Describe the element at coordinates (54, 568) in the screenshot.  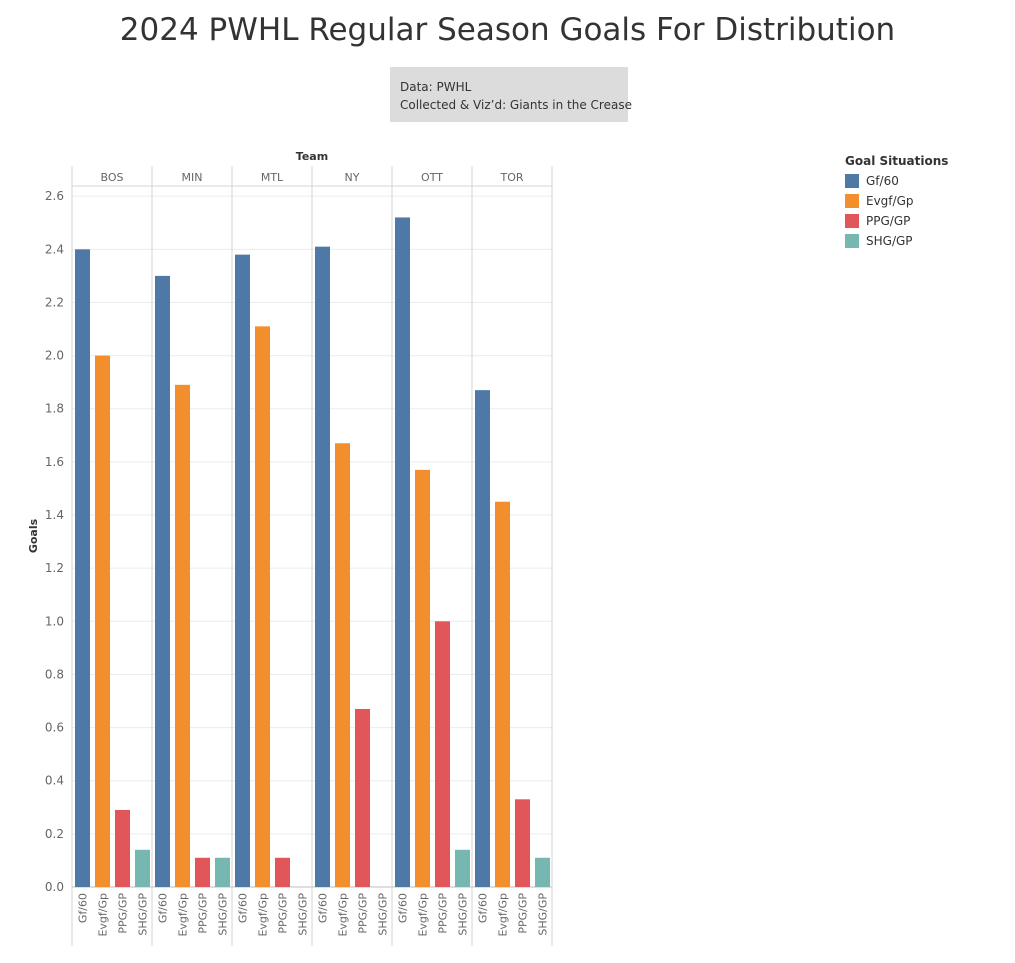
I see `y-tick-label: 1.2` at that location.